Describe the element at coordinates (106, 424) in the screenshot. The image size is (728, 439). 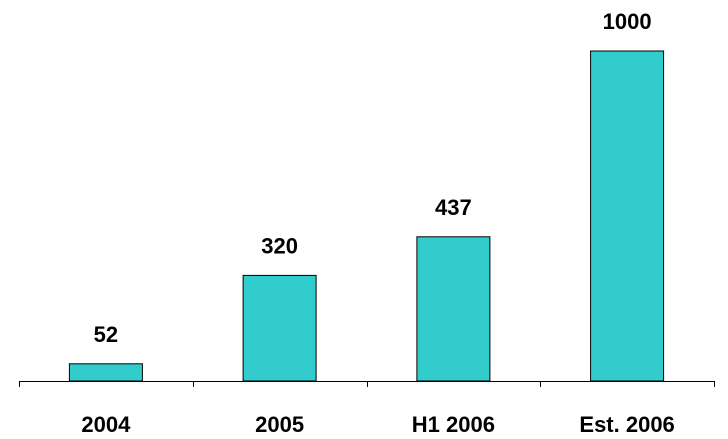
I see `category-label: 2004` at that location.